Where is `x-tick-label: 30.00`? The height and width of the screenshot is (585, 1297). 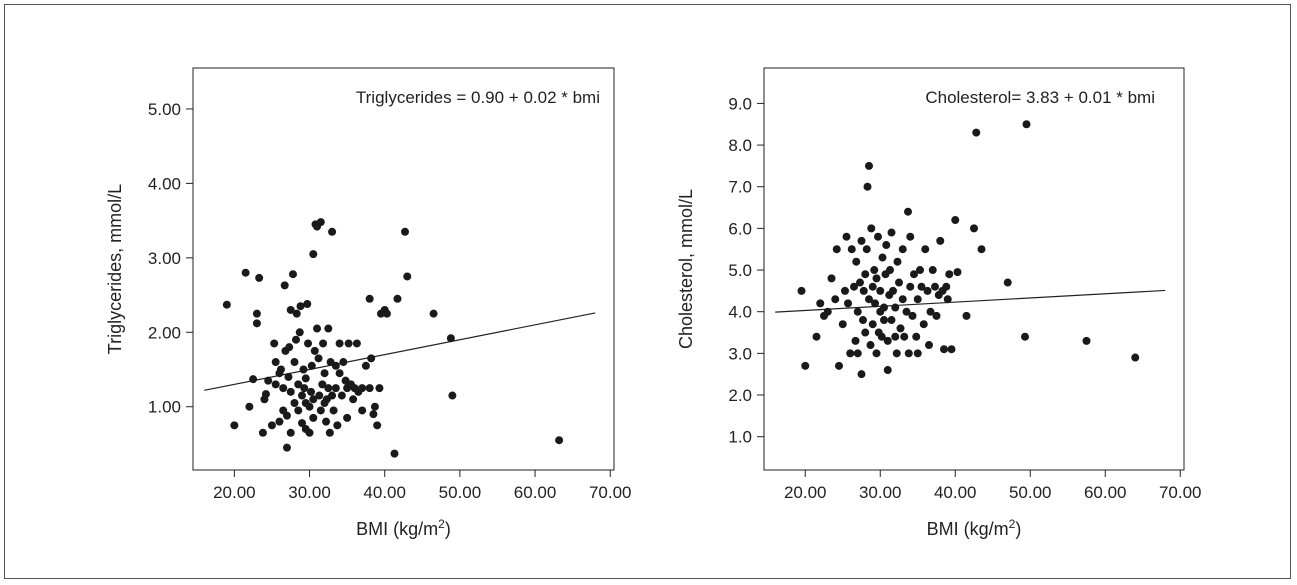 x-tick-label: 30.00 is located at coordinates (309, 492).